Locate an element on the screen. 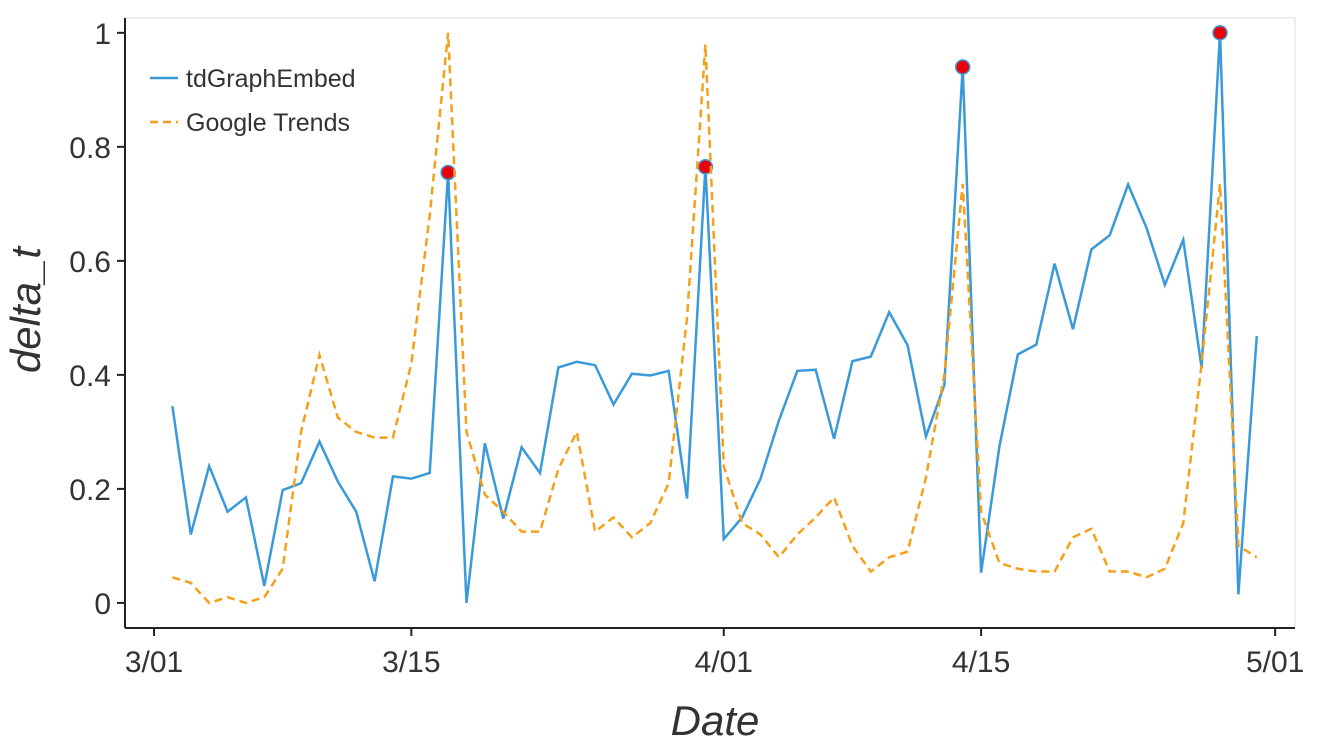 Image resolution: width=1324 pixels, height=744 pixels. x-tick-label: 4/01 is located at coordinates (724, 662).